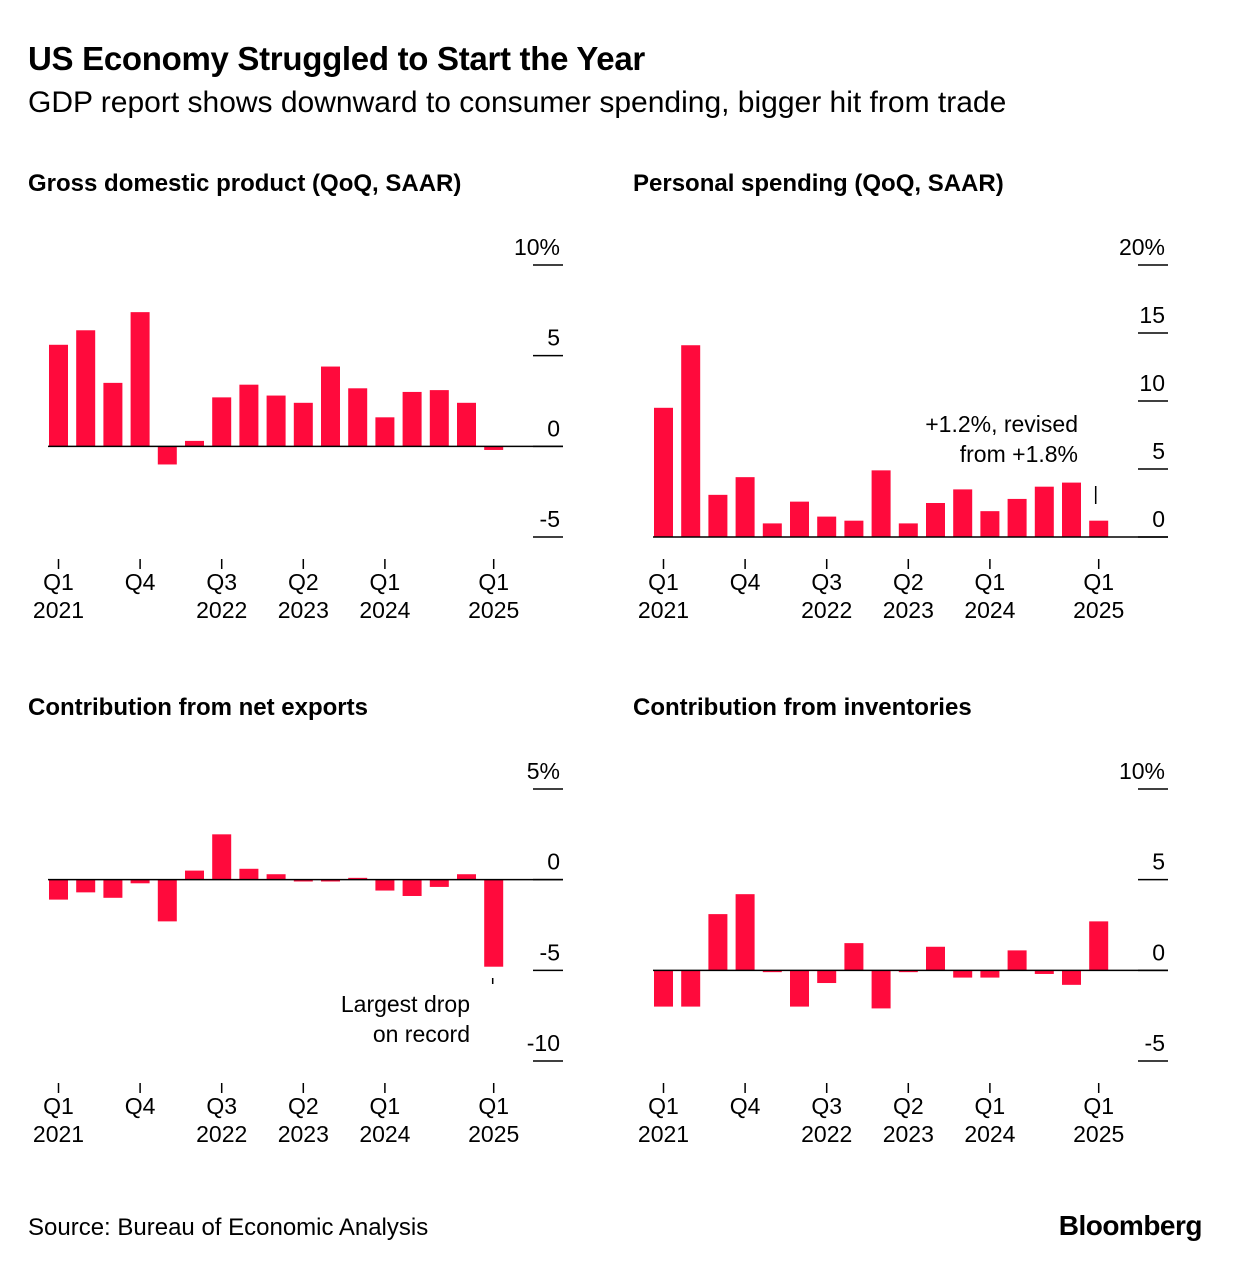  Describe the element at coordinates (802, 707) in the screenshot. I see `chart-title: Contribution from inventories` at that location.